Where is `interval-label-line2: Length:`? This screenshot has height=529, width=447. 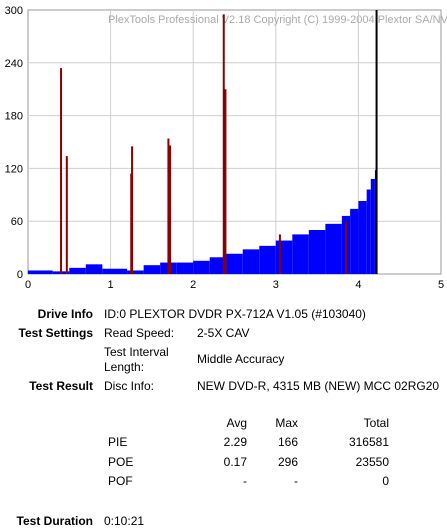
interval-label-line2: Length: is located at coordinates (124, 367).